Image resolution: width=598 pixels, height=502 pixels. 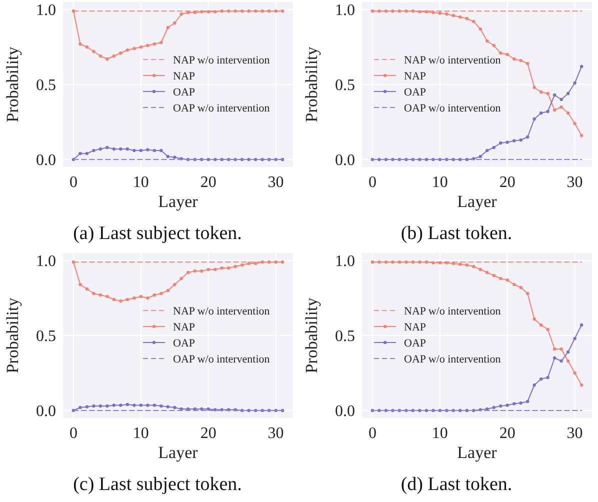 I want to click on text: (a) Last subject token., so click(x=157, y=233).